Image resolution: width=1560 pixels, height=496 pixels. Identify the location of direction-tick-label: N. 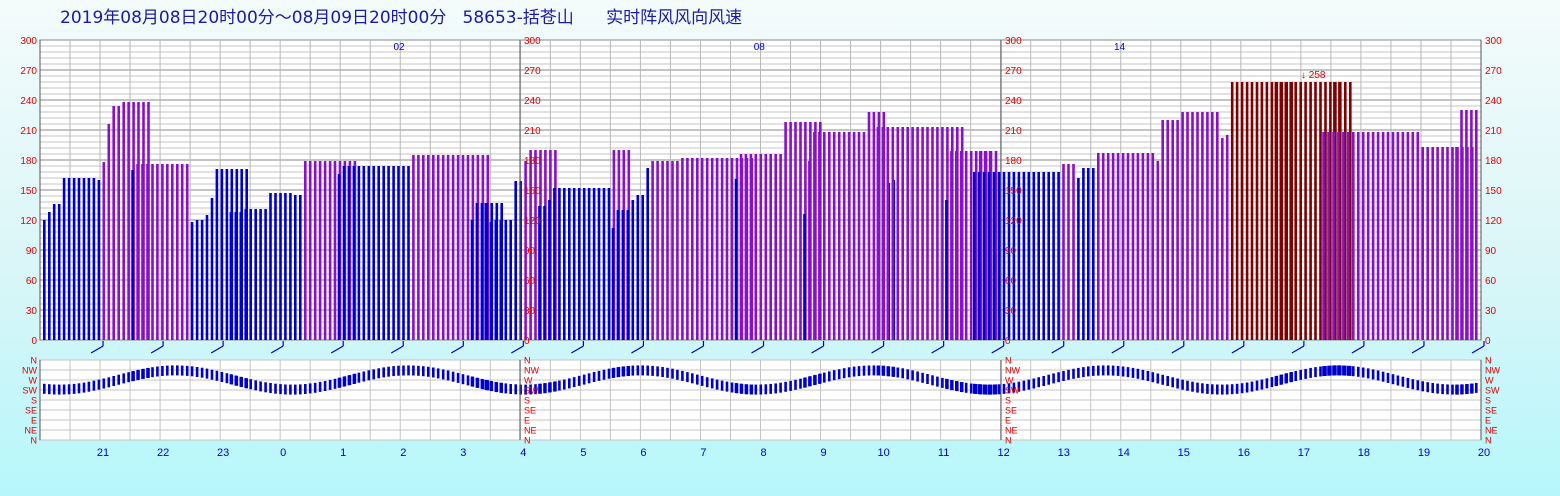
(1488, 441).